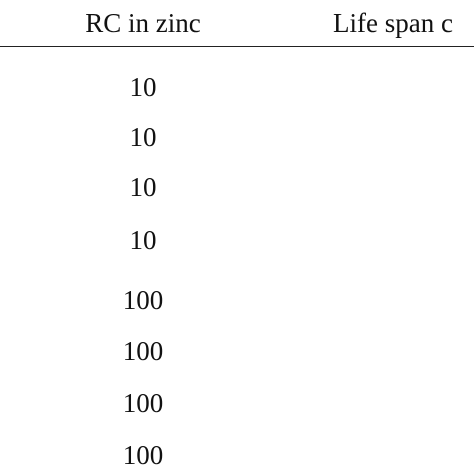 The width and height of the screenshot is (474, 474). Describe the element at coordinates (393, 23) in the screenshot. I see `column-header: Life span c` at that location.